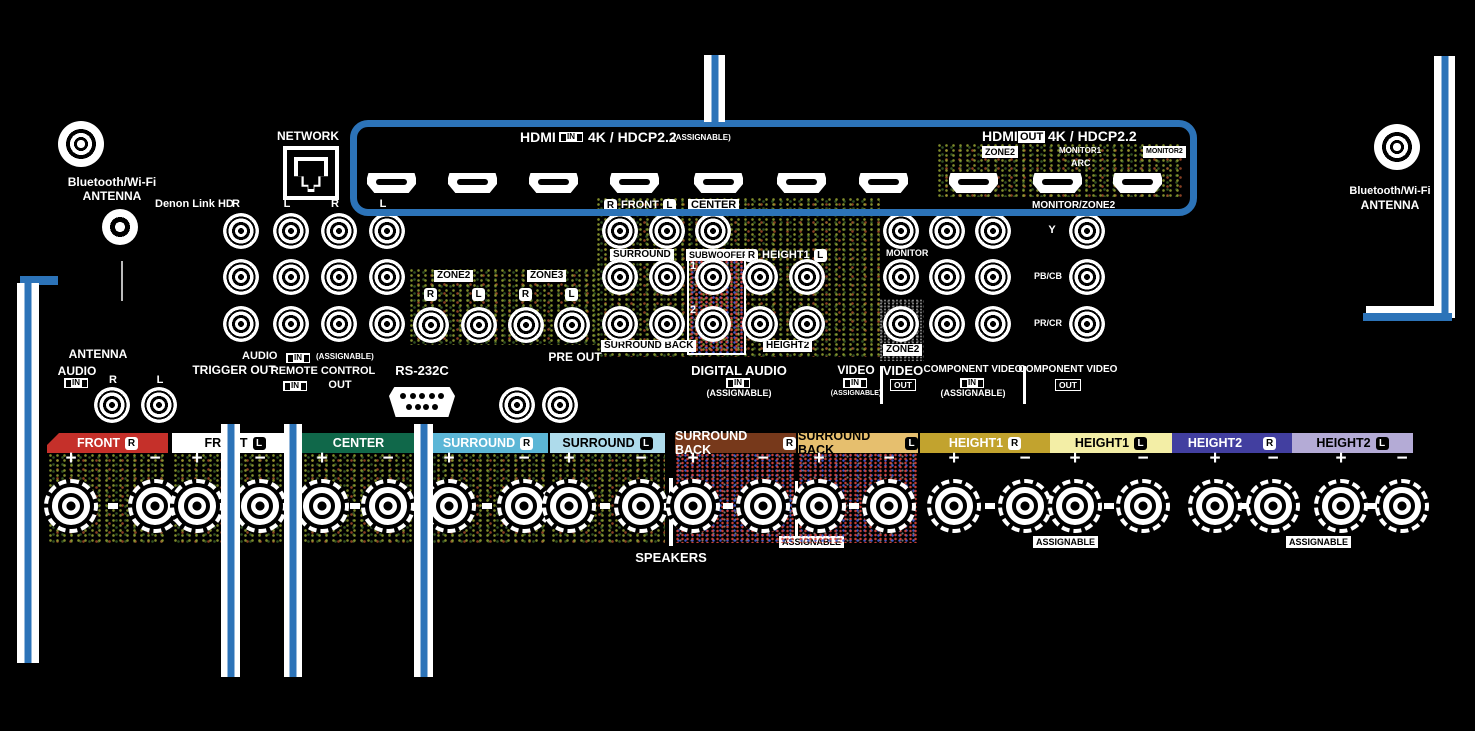  What do you see at coordinates (98, 354) in the screenshot?
I see `antenna-text-label: ANTENNA` at bounding box center [98, 354].